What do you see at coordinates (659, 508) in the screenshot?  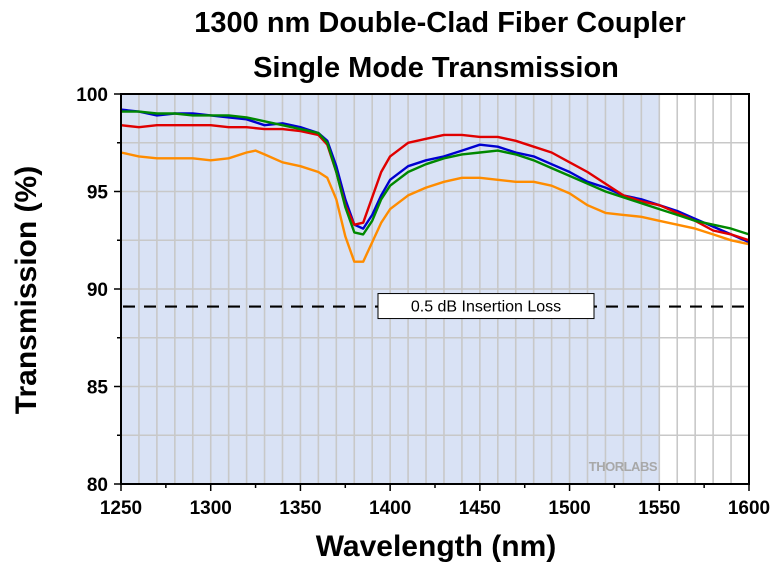 I see `x-tick-label: 1550` at bounding box center [659, 508].